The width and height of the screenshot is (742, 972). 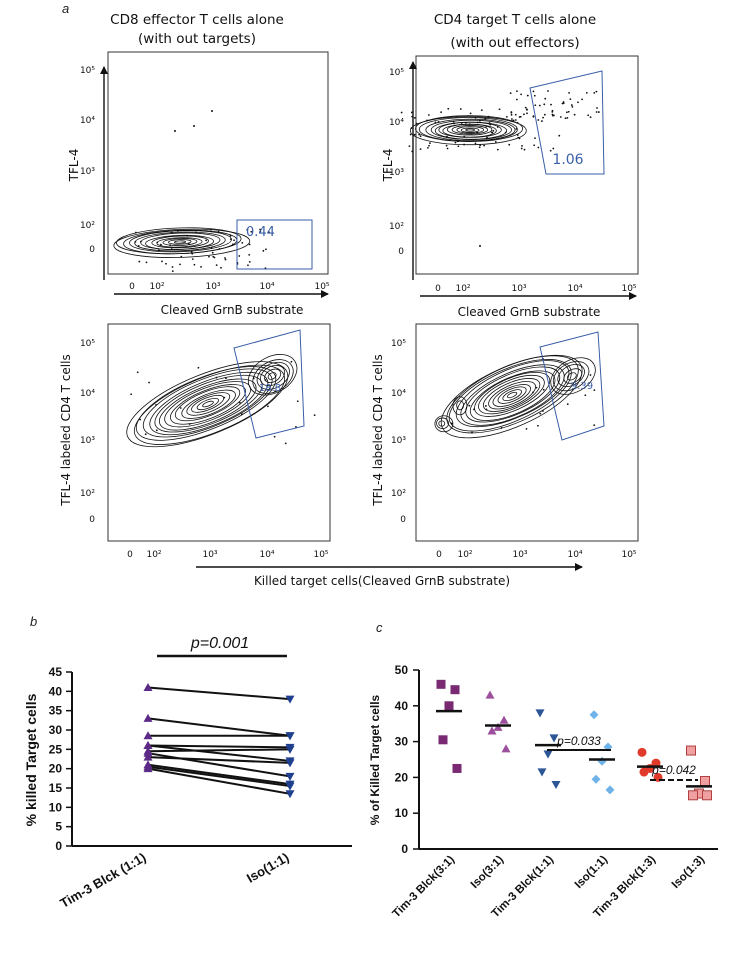 What do you see at coordinates (148, 717) in the screenshot?
I see `marker-tim3-block` at bounding box center [148, 717].